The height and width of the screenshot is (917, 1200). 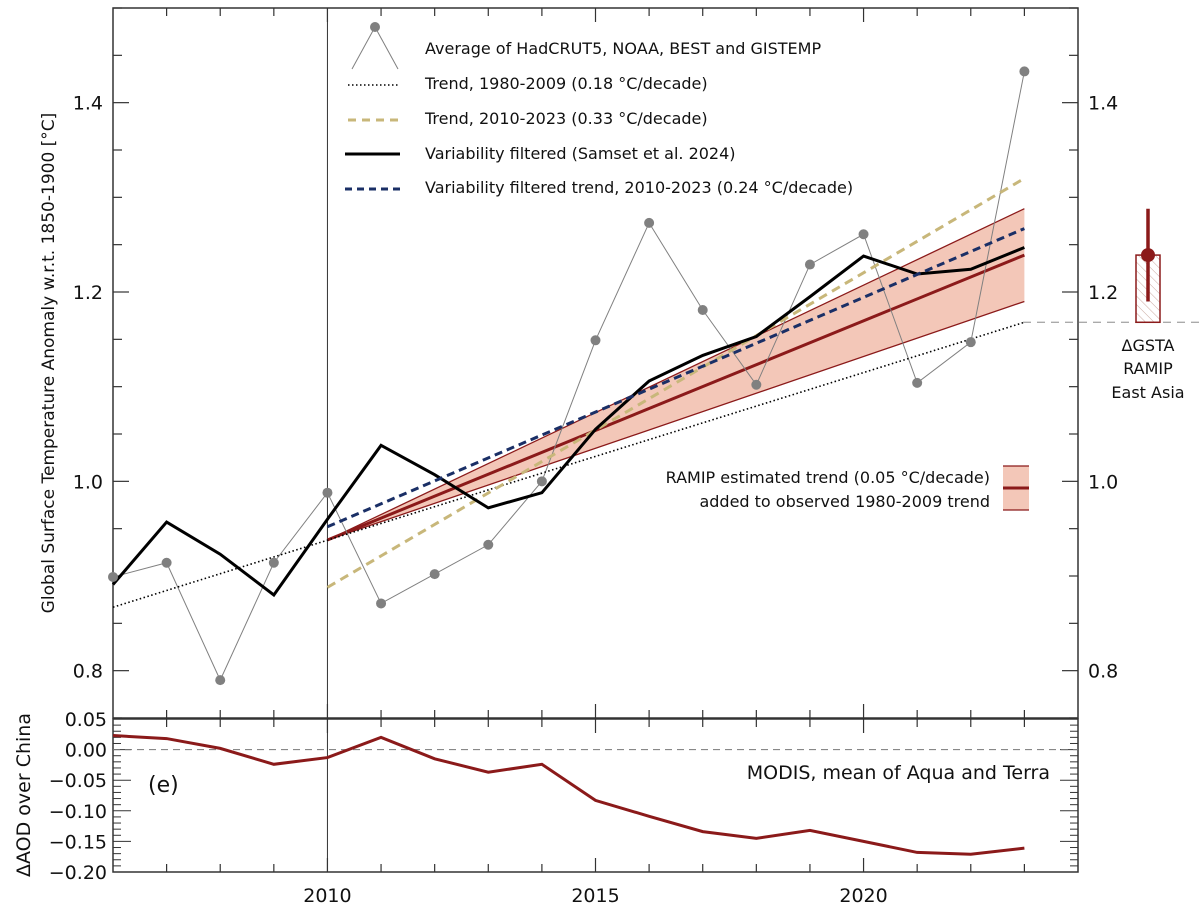 I want to click on aod-line, so click(x=568, y=795).